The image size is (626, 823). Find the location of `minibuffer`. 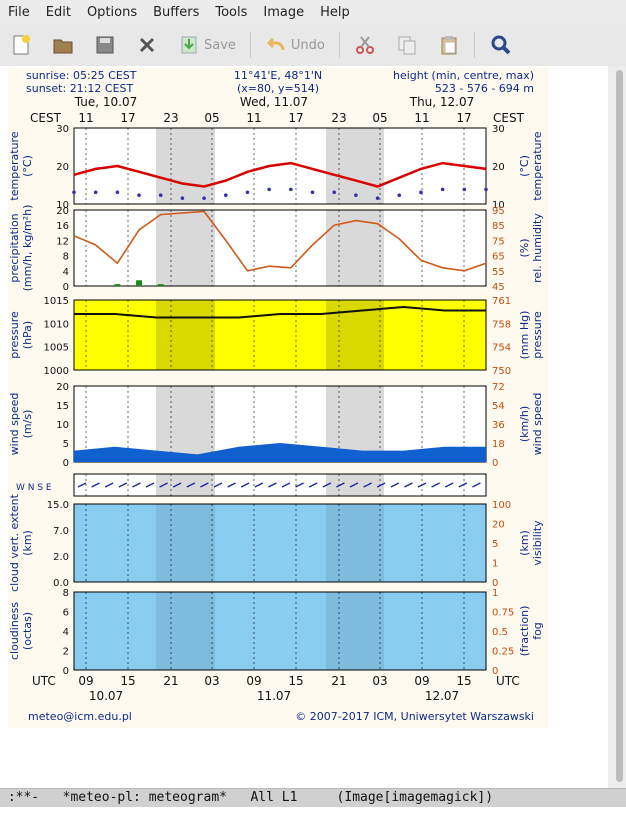

minibuffer is located at coordinates (313, 815).